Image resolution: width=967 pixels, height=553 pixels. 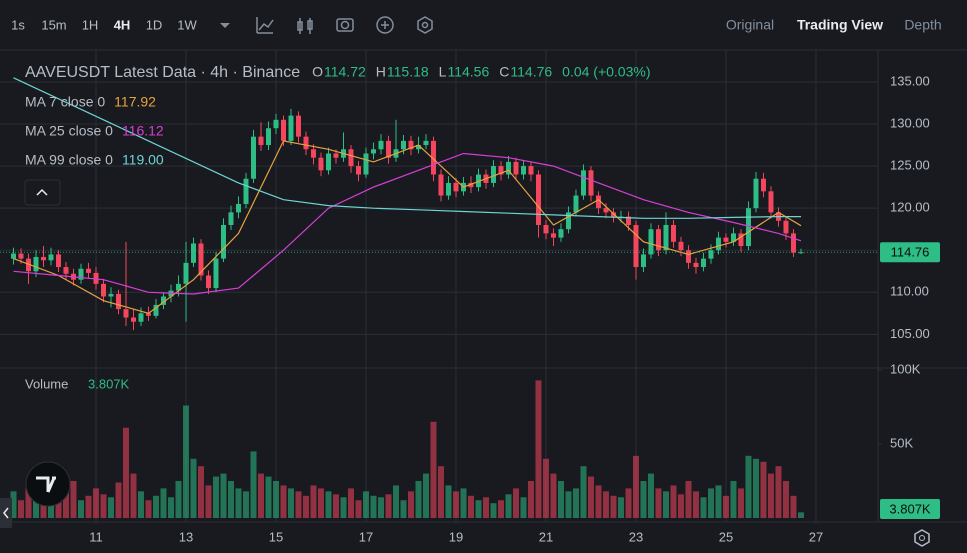 I want to click on scroll-left-button, so click(x=6, y=513).